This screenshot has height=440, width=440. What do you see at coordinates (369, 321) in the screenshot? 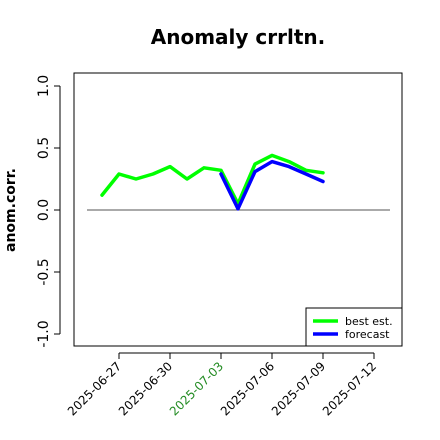
I see `legend-entry-label: best est.` at bounding box center [369, 321].